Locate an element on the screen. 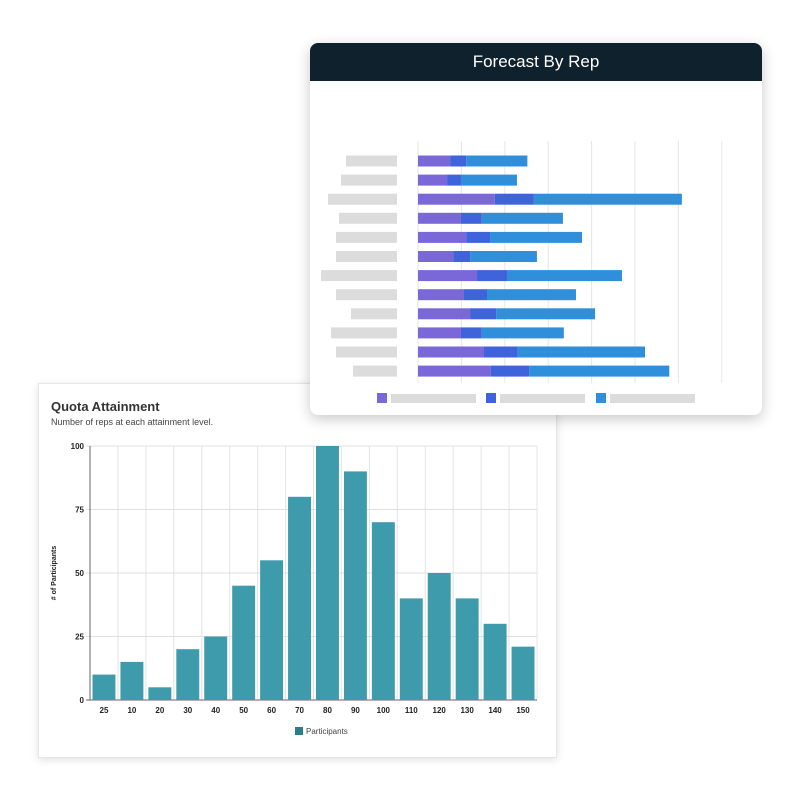 The height and width of the screenshot is (800, 800). x-tick-label: 30 is located at coordinates (187, 710).